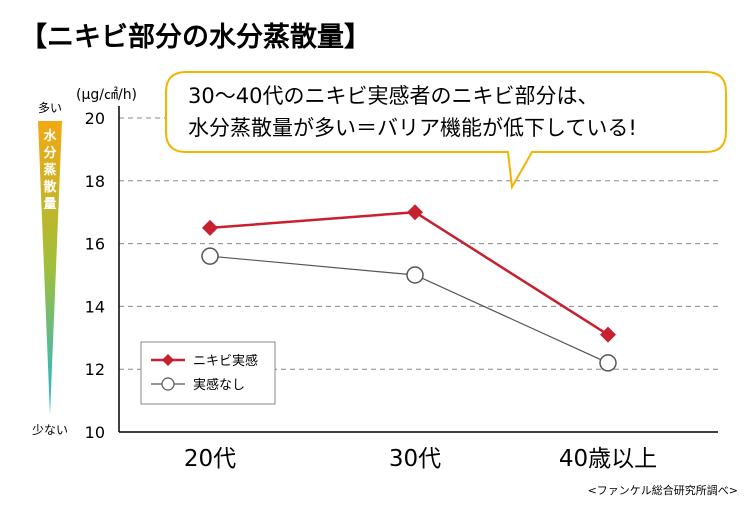  Describe the element at coordinates (412, 128) in the screenshot. I see `callout-line-2: 水分蒸散量が多い＝バリア機能が低下している!` at that location.